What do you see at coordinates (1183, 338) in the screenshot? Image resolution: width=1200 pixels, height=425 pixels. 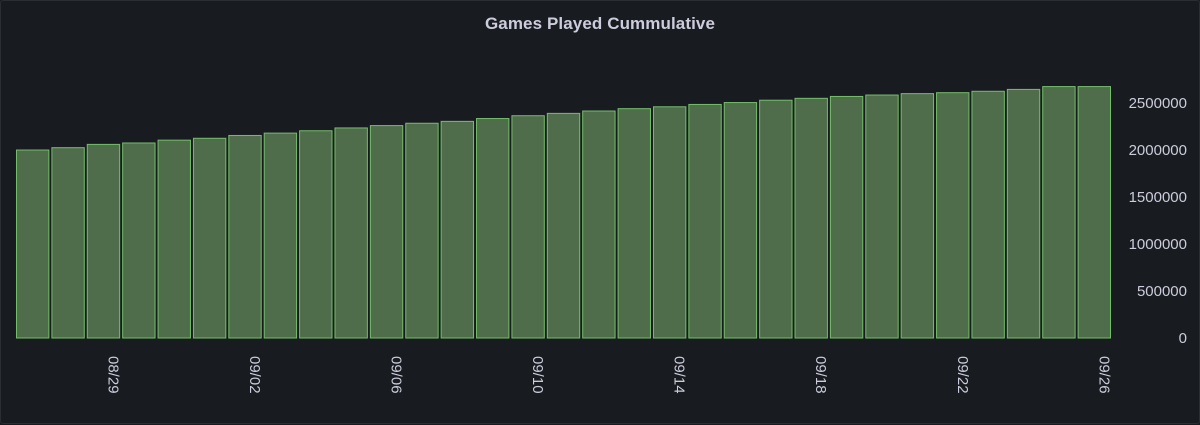 I see `y-tick-label: 0` at bounding box center [1183, 338].